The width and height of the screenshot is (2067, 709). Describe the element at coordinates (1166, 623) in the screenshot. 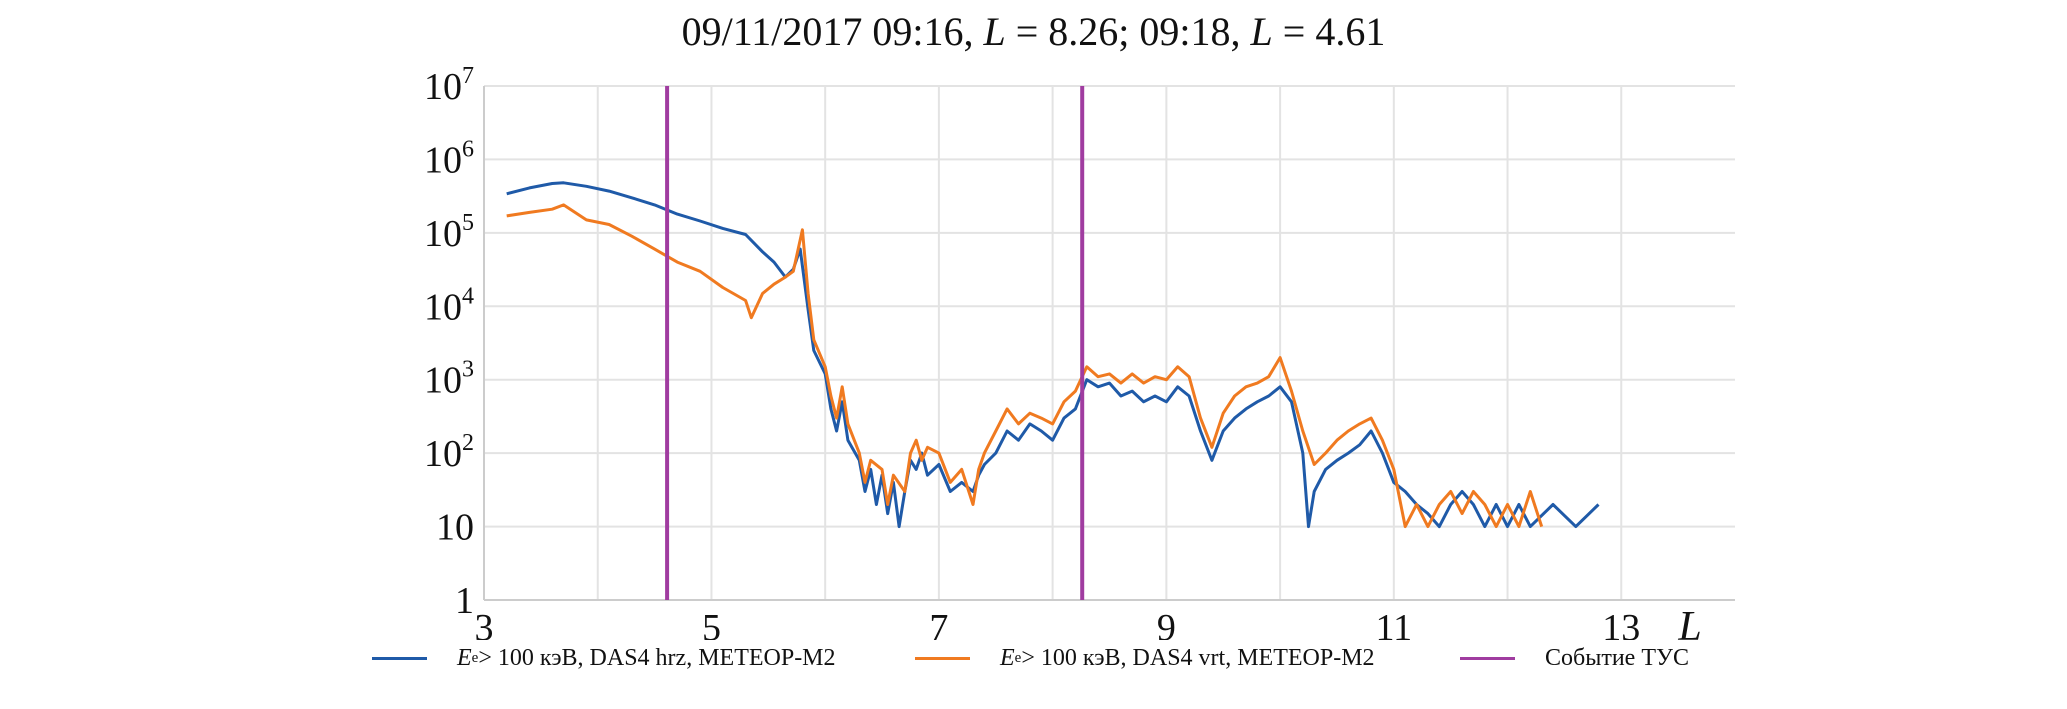

I see `x-tick-label: 9` at that location.